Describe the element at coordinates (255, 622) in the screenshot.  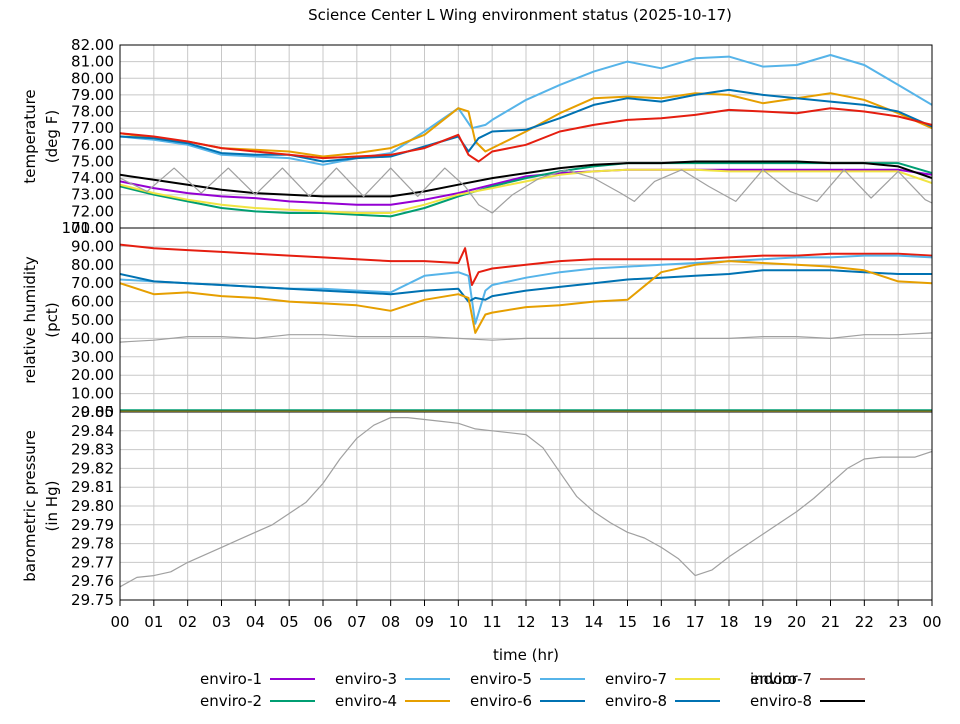
I see `x-tick-label: 04` at that location.